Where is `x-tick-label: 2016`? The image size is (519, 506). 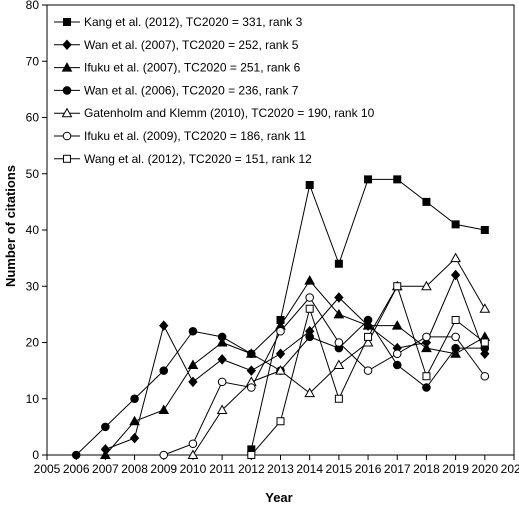
x-tick-label: 2016 is located at coordinates (368, 469).